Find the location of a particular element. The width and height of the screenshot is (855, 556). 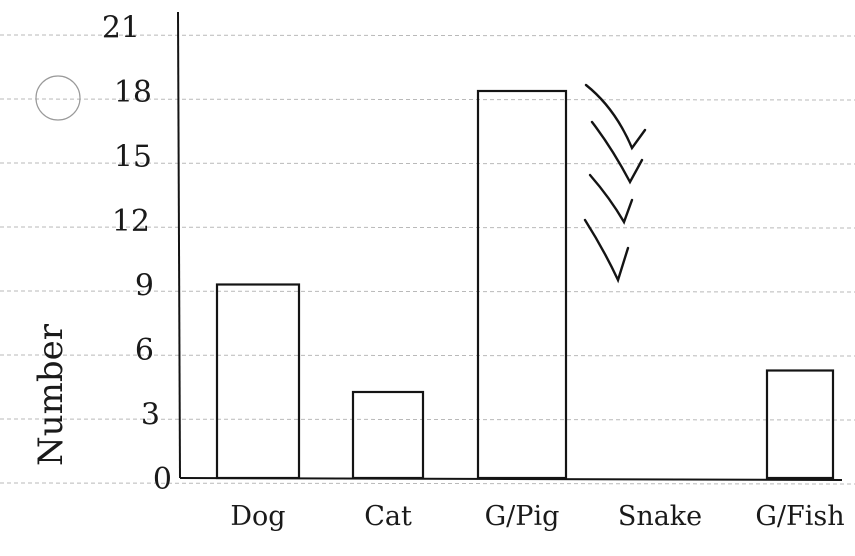

x-tick-label: G/Pig is located at coordinates (522, 516).